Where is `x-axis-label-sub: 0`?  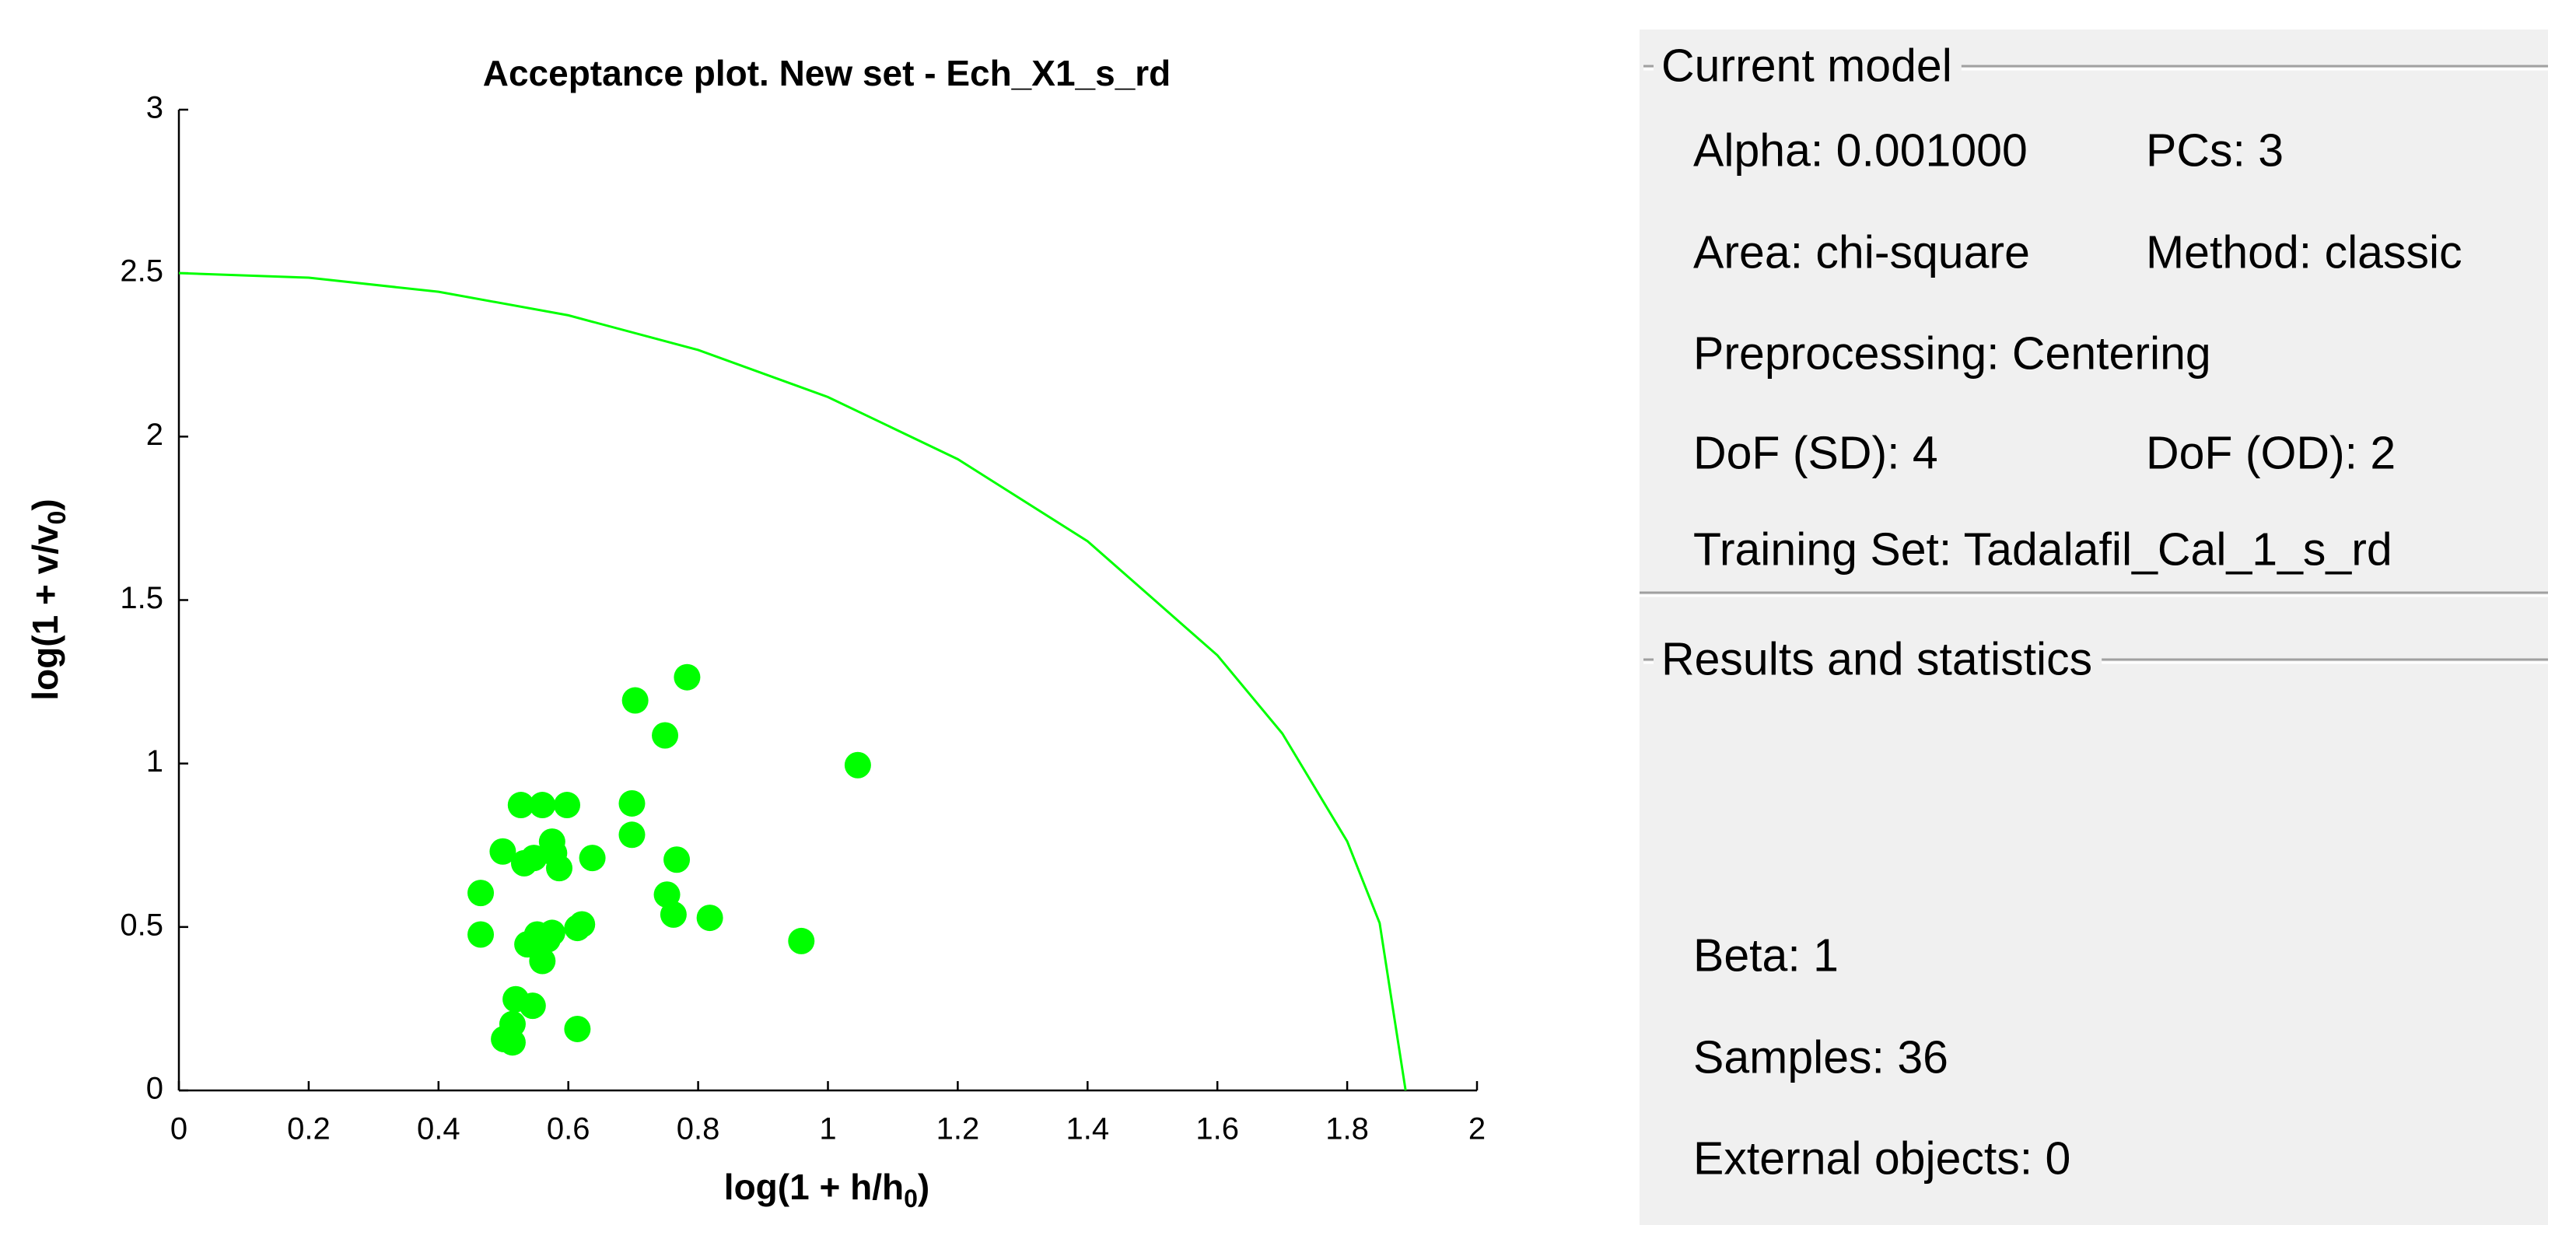
x-axis-label-sub: 0 is located at coordinates (911, 1199).